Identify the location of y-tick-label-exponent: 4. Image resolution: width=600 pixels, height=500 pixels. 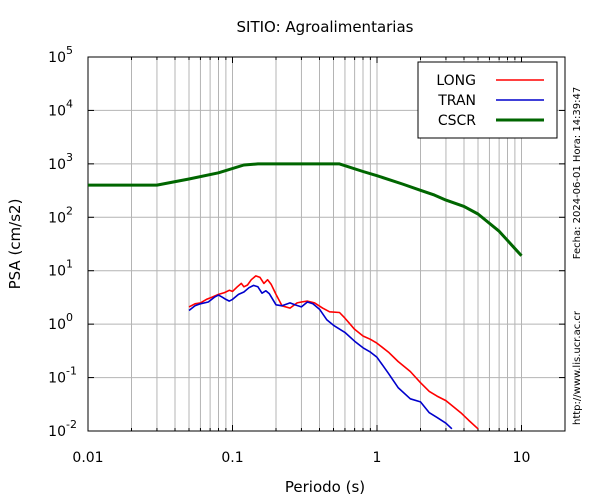
(69, 103).